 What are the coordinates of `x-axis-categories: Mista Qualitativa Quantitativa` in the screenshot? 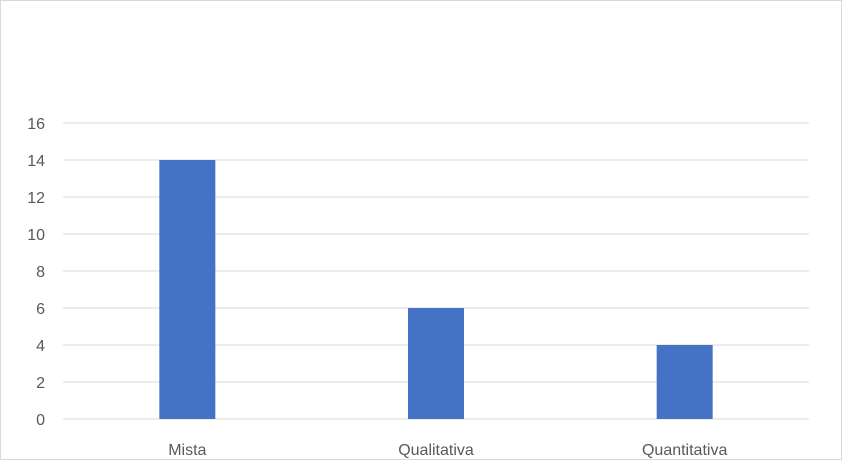 It's located at (447, 450).